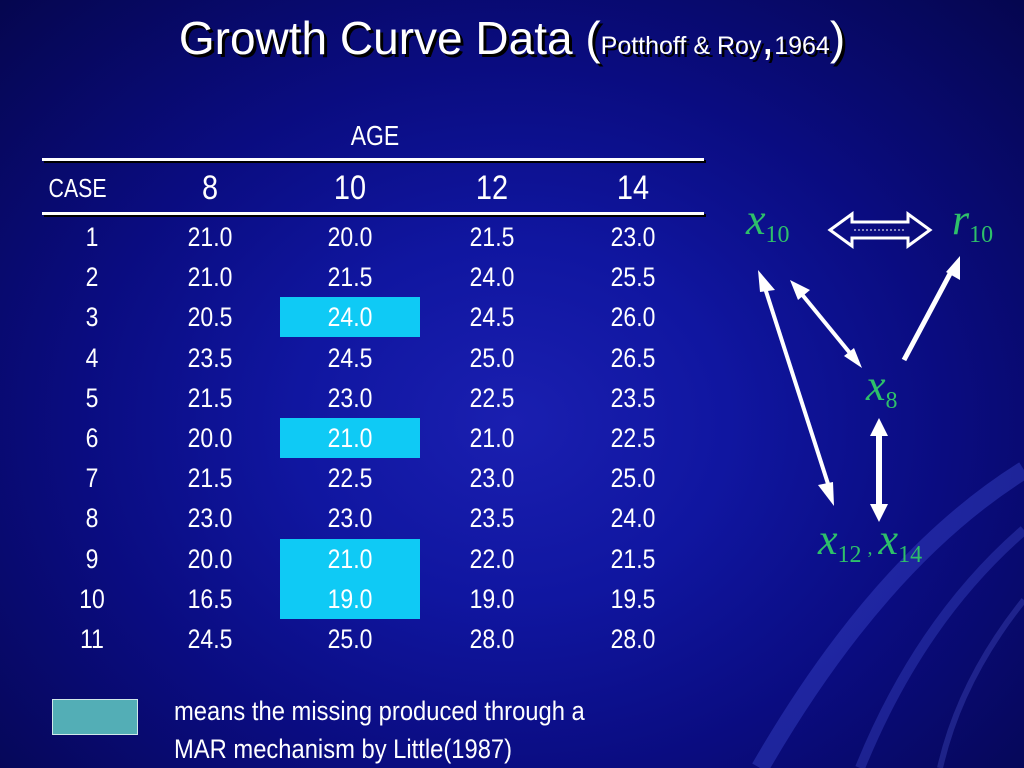 Image resolution: width=1024 pixels, height=768 pixels. Describe the element at coordinates (826, 324) in the screenshot. I see `x8-to-x10-arrow` at that location.